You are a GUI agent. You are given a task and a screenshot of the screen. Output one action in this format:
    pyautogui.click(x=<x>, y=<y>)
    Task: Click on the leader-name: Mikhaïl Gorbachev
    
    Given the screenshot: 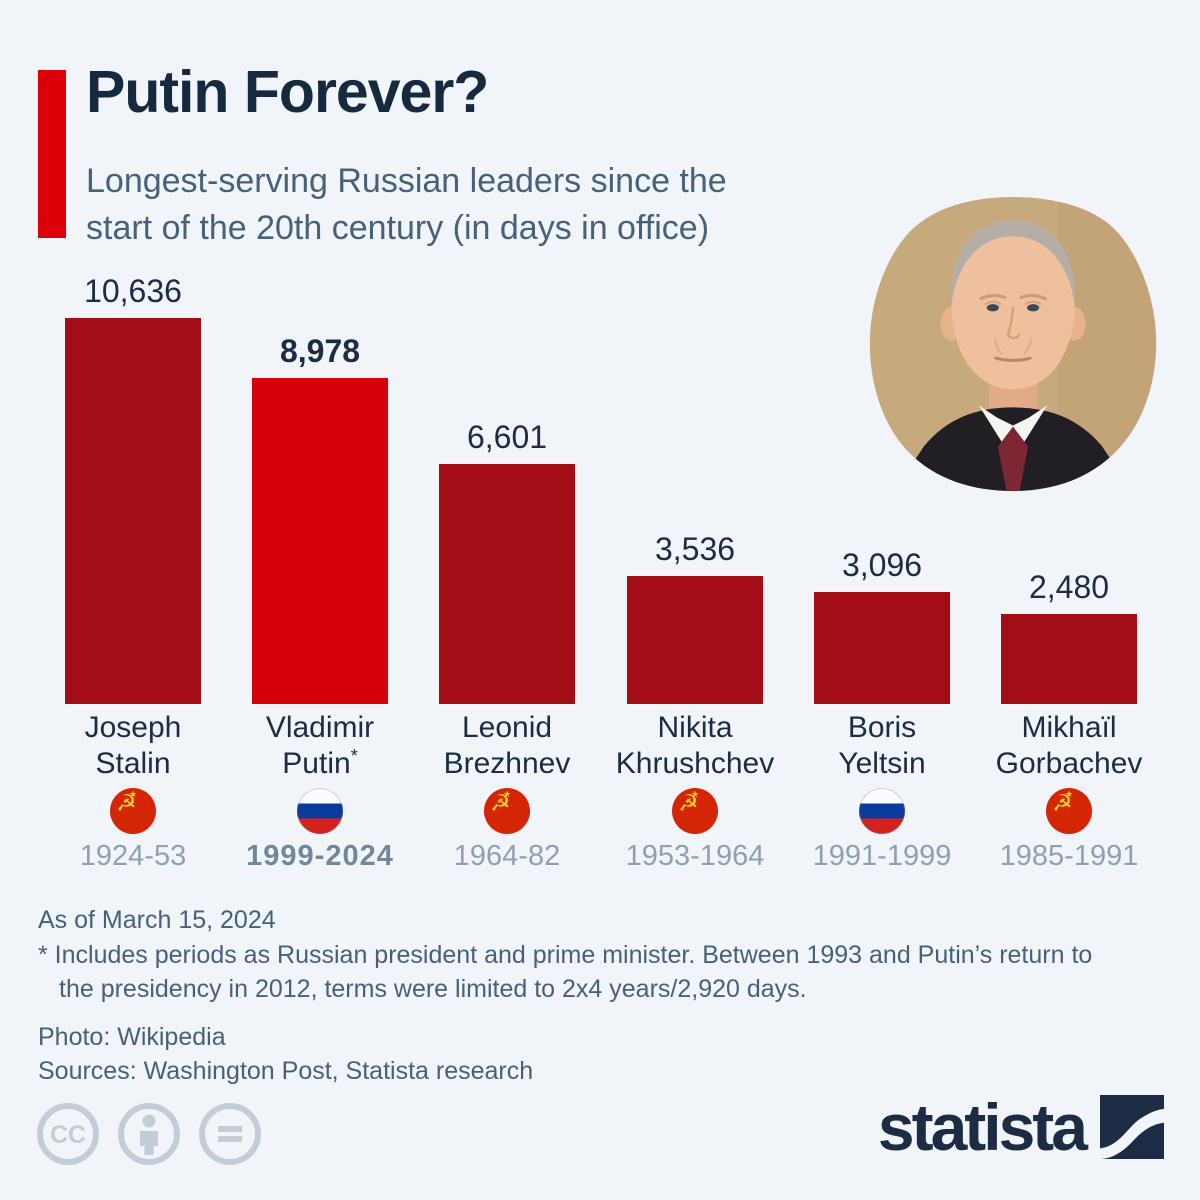 What is the action you would take?
    pyautogui.click(x=1069, y=745)
    